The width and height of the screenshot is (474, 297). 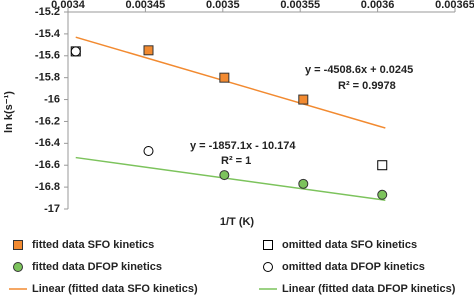 I want to click on y-tick-label: -15.8, so click(x=47, y=78).